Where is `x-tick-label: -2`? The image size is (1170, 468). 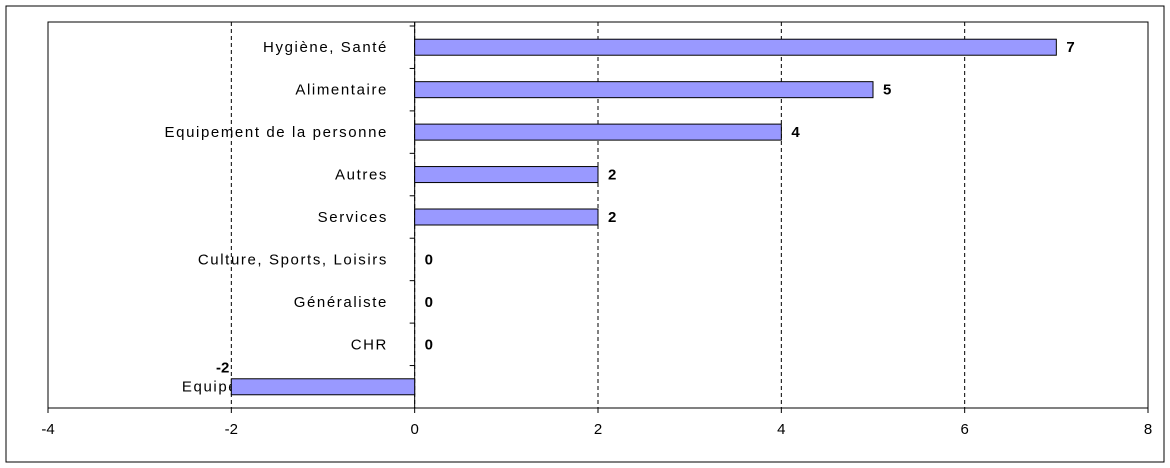
x-tick-label: -2 is located at coordinates (231, 429).